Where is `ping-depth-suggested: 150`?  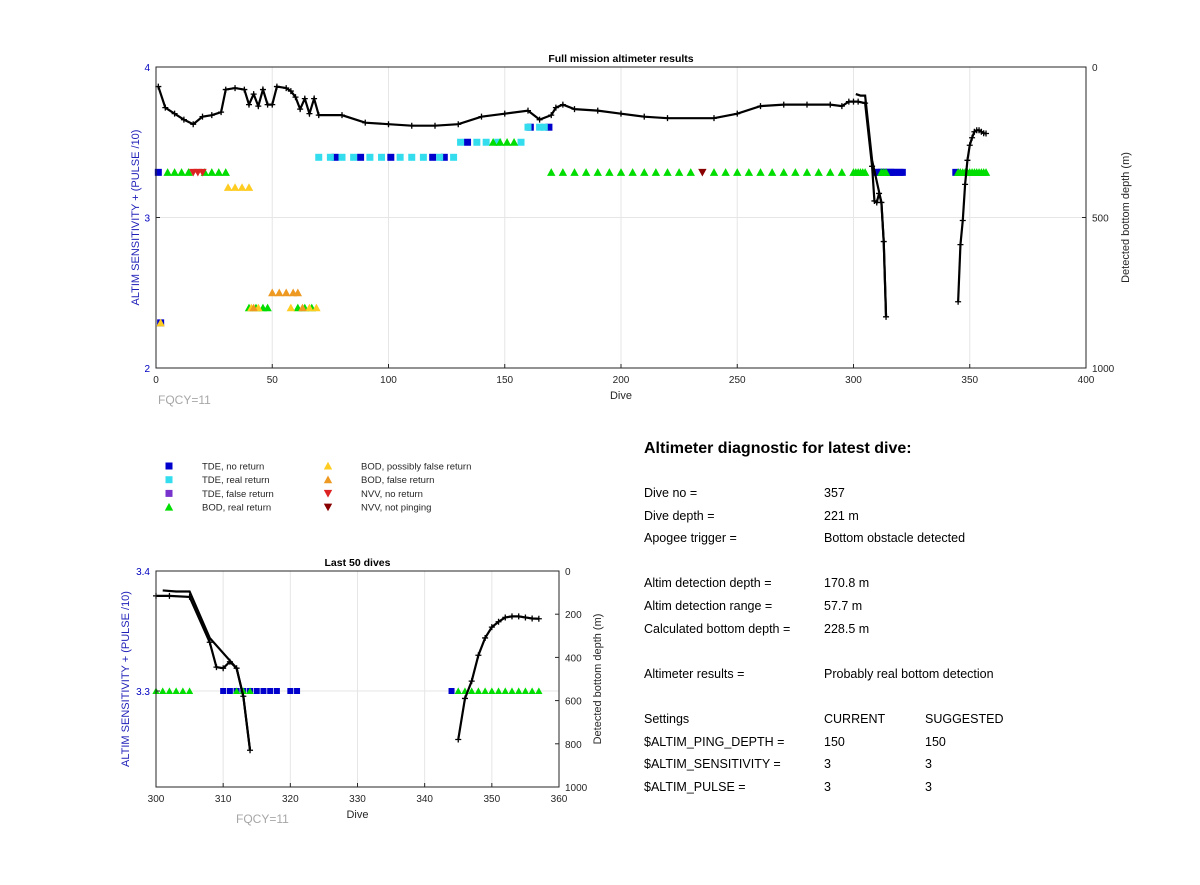 ping-depth-suggested: 150 is located at coordinates (935, 741).